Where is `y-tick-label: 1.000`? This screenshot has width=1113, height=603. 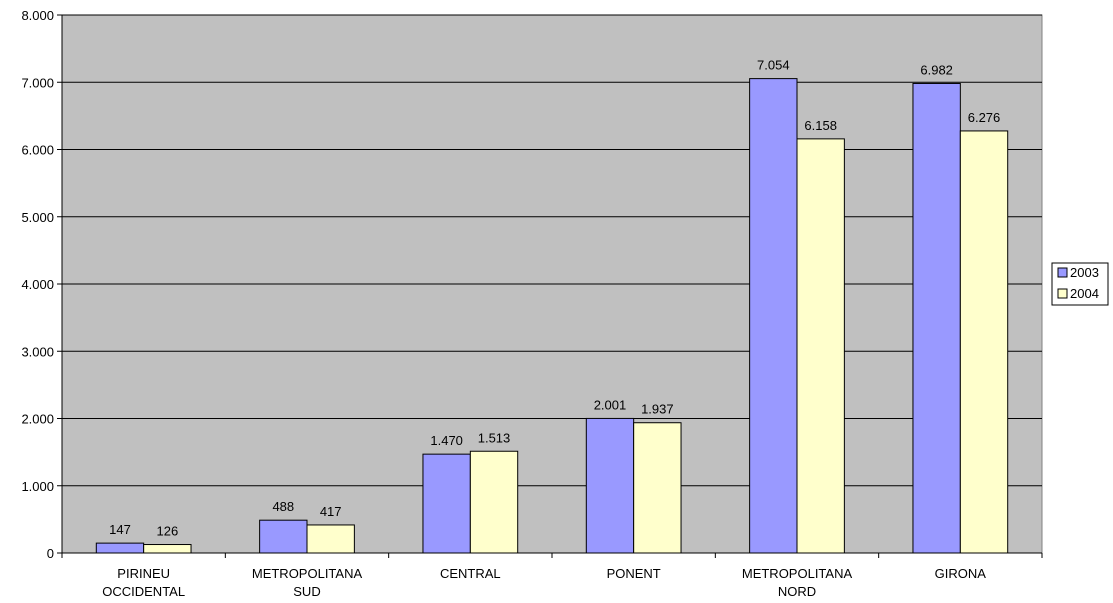 y-tick-label: 1.000 is located at coordinates (37, 486).